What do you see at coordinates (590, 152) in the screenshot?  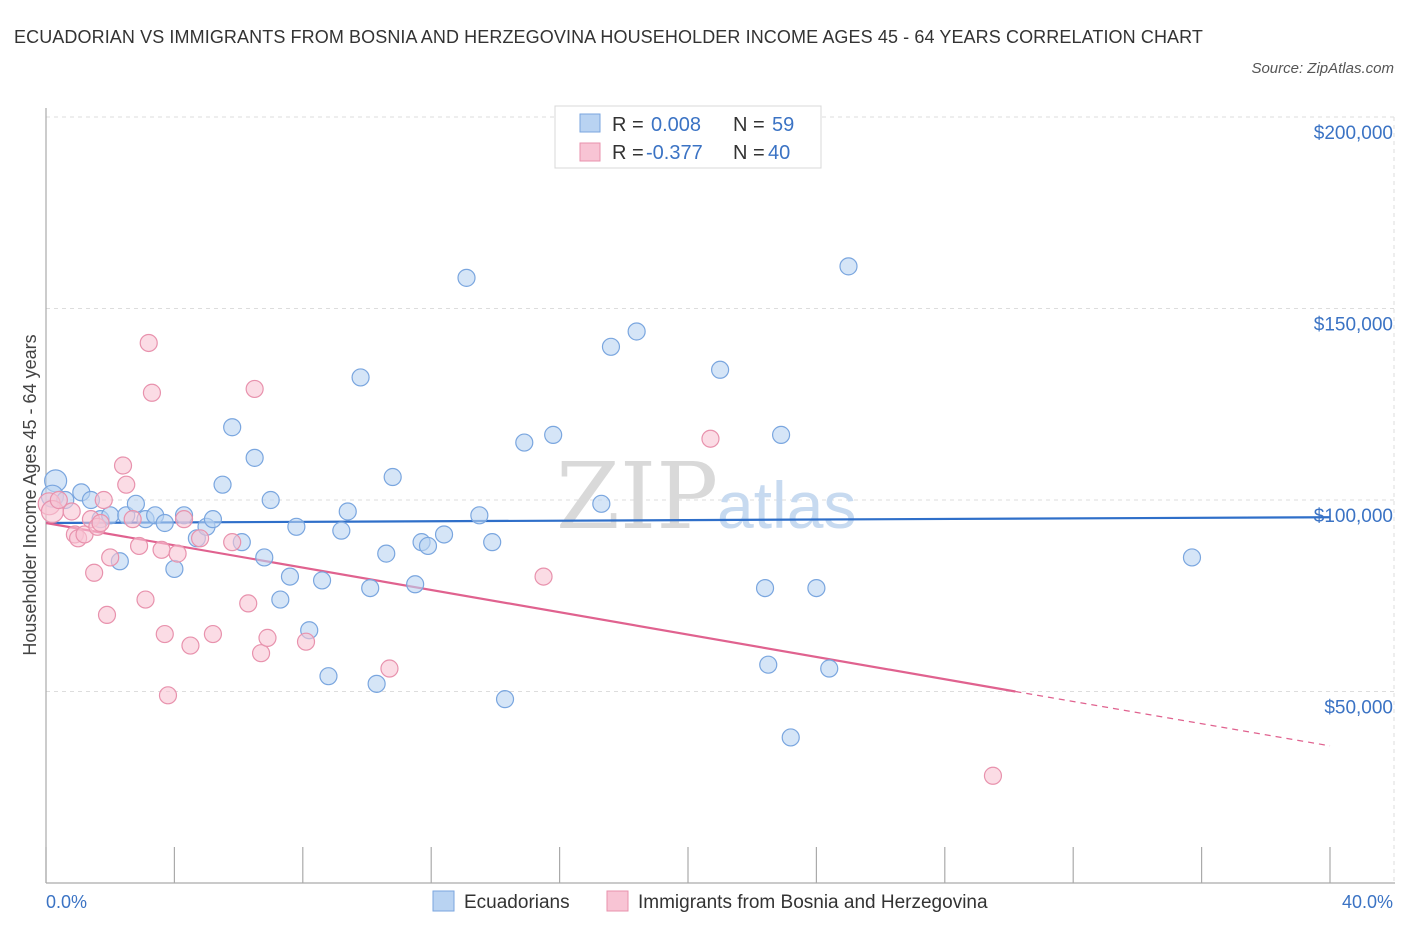 I see `legend-swatch-pink` at bounding box center [590, 152].